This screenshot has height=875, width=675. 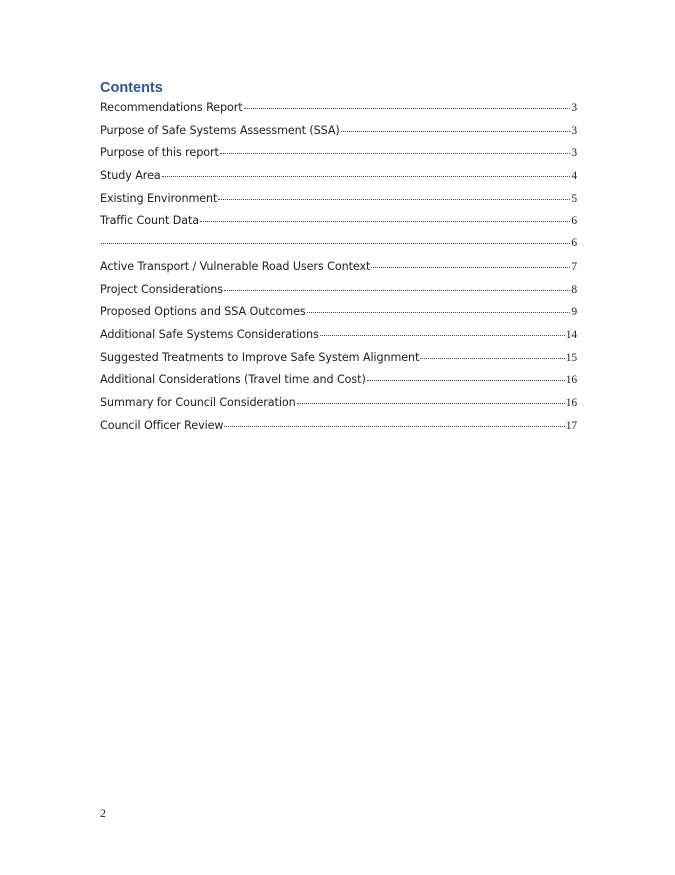 What do you see at coordinates (571, 334) in the screenshot?
I see `toc-entry-page: 14` at bounding box center [571, 334].